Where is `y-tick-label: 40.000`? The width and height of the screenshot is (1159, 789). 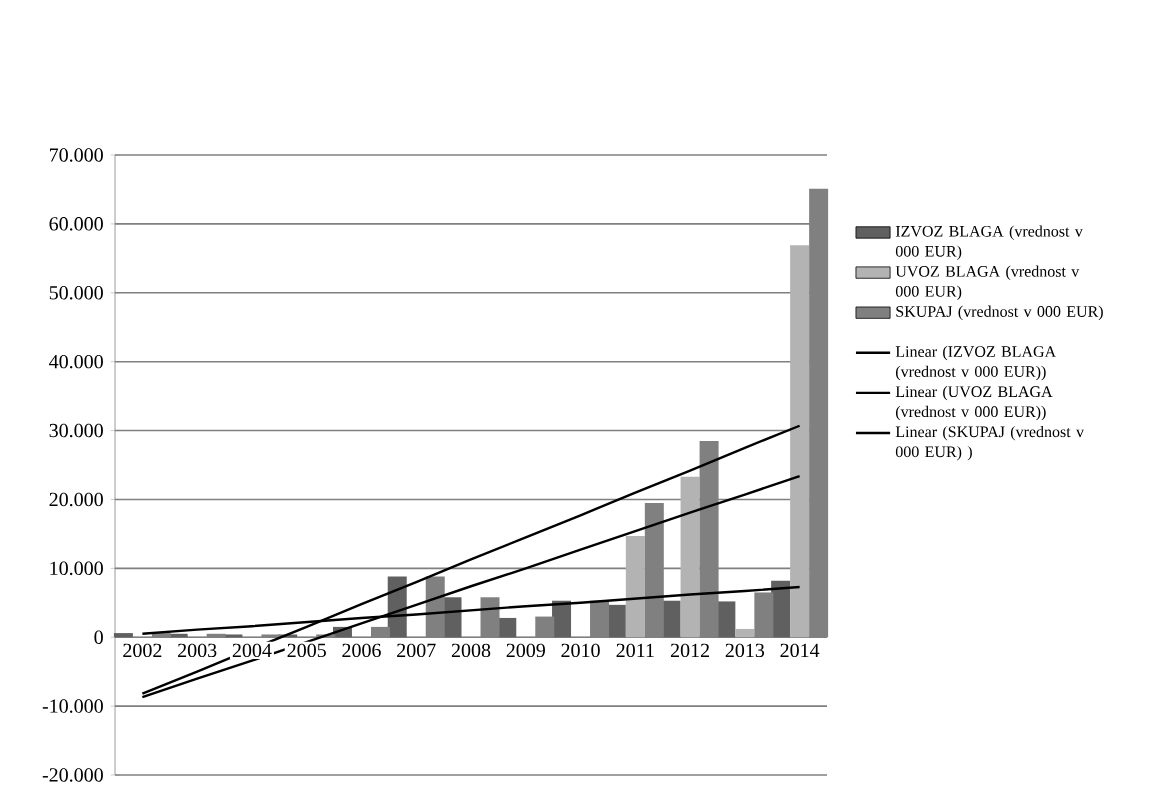
y-tick-label: 40.000 is located at coordinates (76, 361).